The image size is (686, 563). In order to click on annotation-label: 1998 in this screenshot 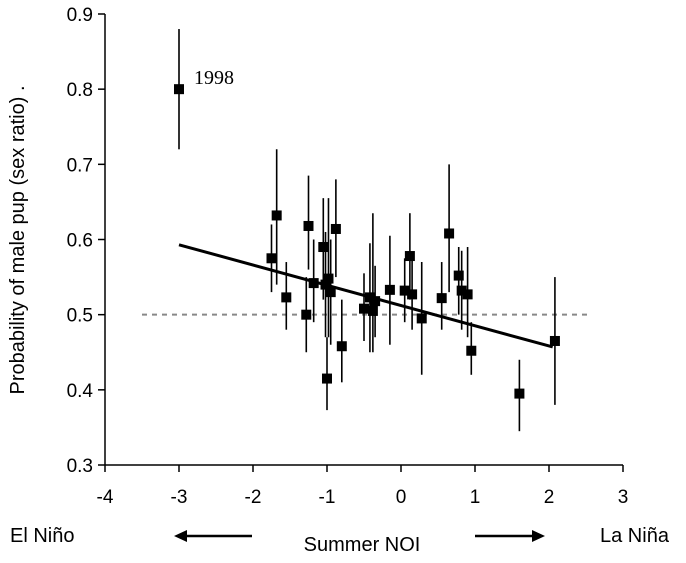, I will do `click(214, 78)`.